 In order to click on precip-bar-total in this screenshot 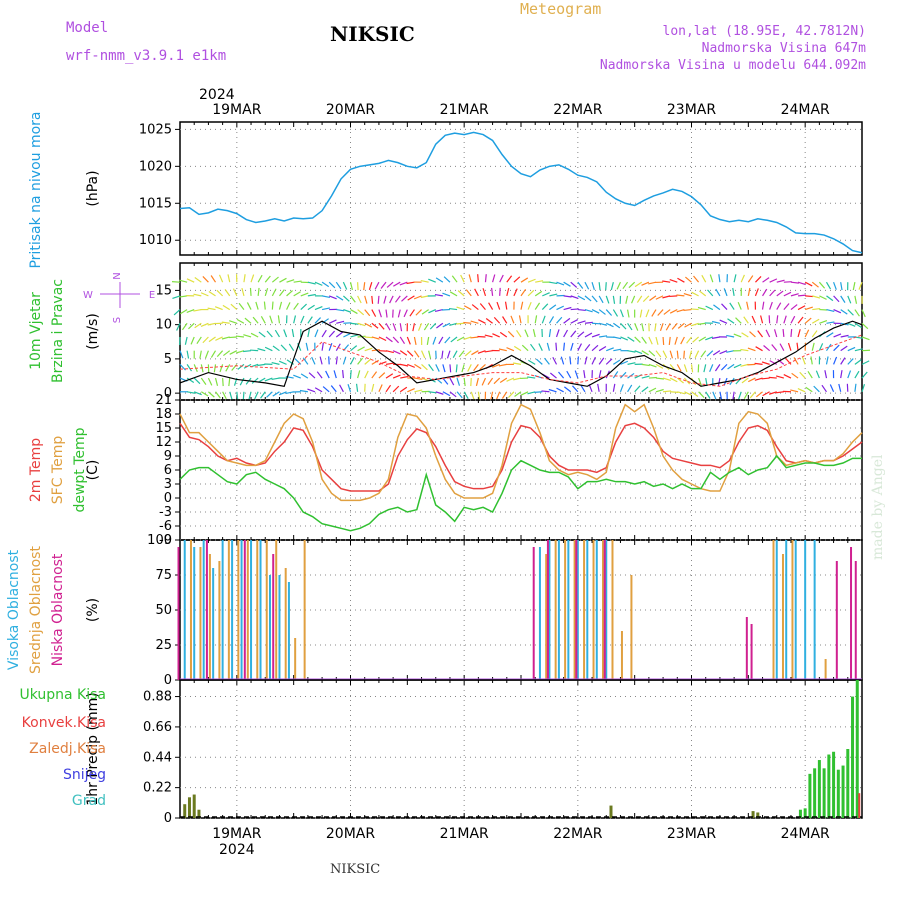, I will do `click(194, 806)`.